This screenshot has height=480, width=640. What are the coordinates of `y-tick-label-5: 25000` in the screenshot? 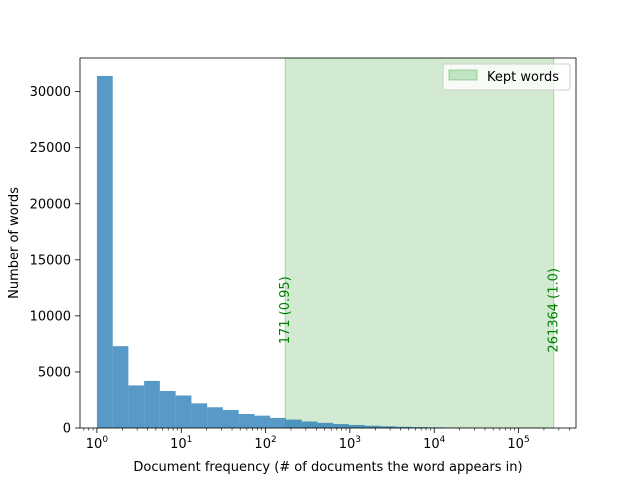 It's located at (50, 148).